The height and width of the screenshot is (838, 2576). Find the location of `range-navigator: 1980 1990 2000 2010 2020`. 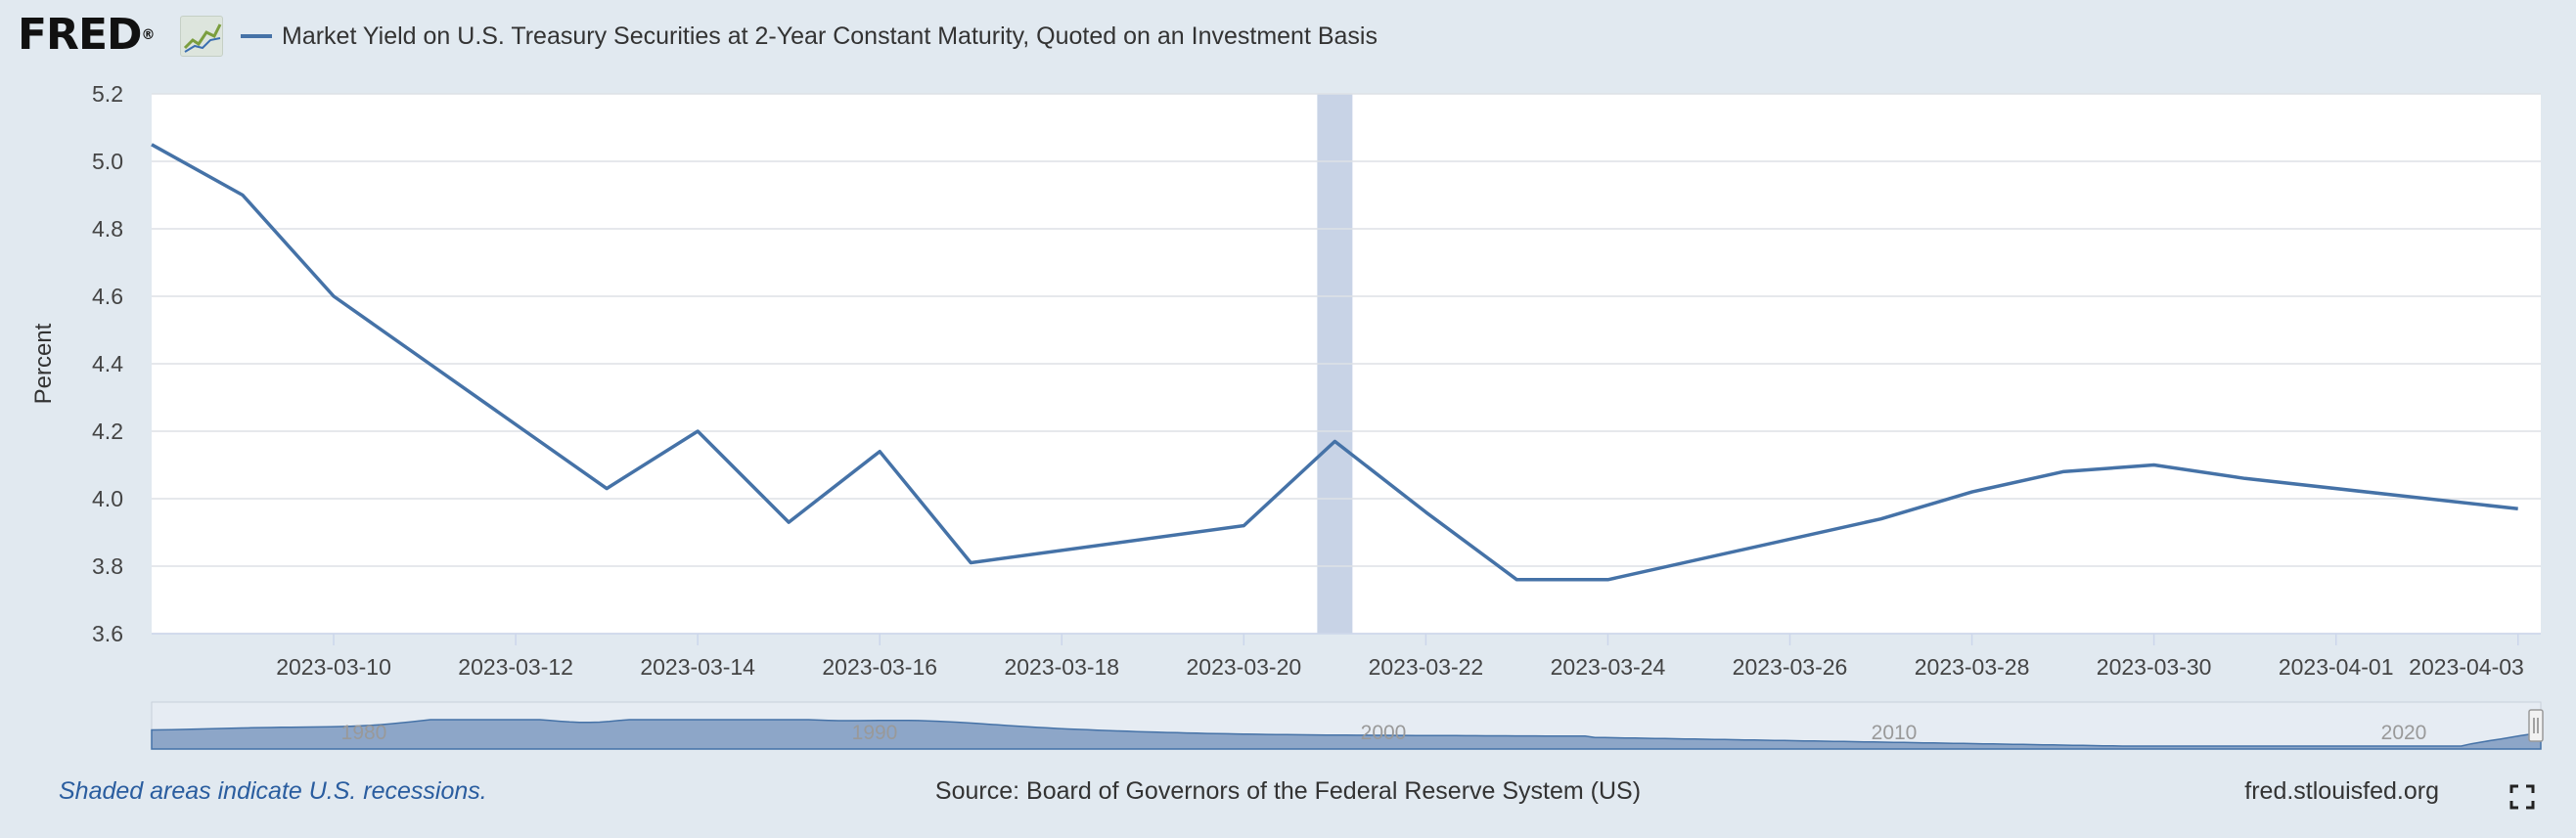

range-navigator: 1980 1990 2000 2010 2020 is located at coordinates (1347, 725).